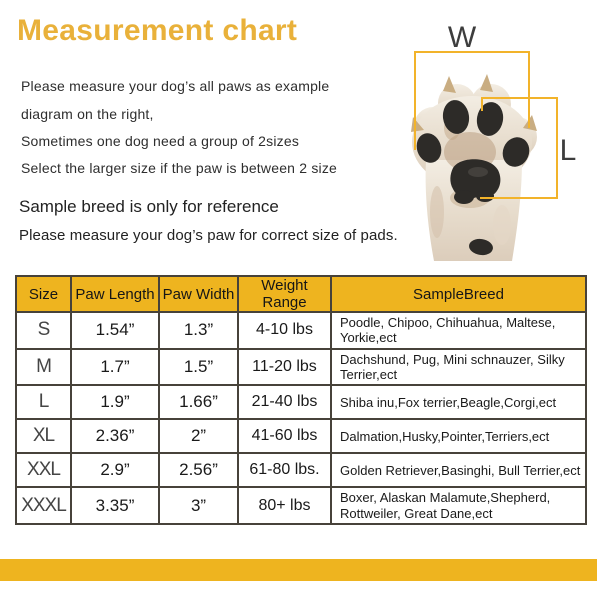  What do you see at coordinates (43, 402) in the screenshot?
I see `size-cell: L` at bounding box center [43, 402].